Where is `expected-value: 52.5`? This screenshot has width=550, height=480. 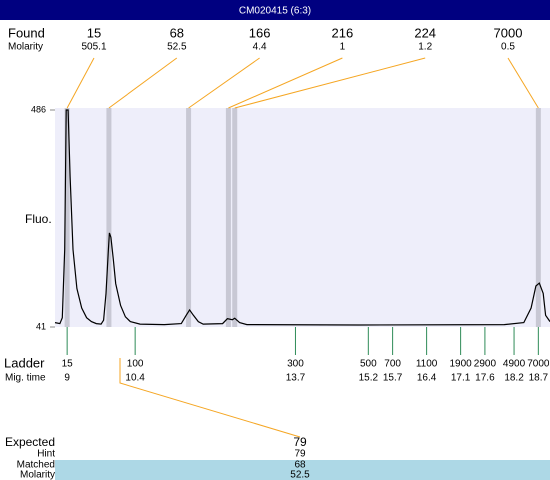
expected-value: 52.5 is located at coordinates (300, 475).